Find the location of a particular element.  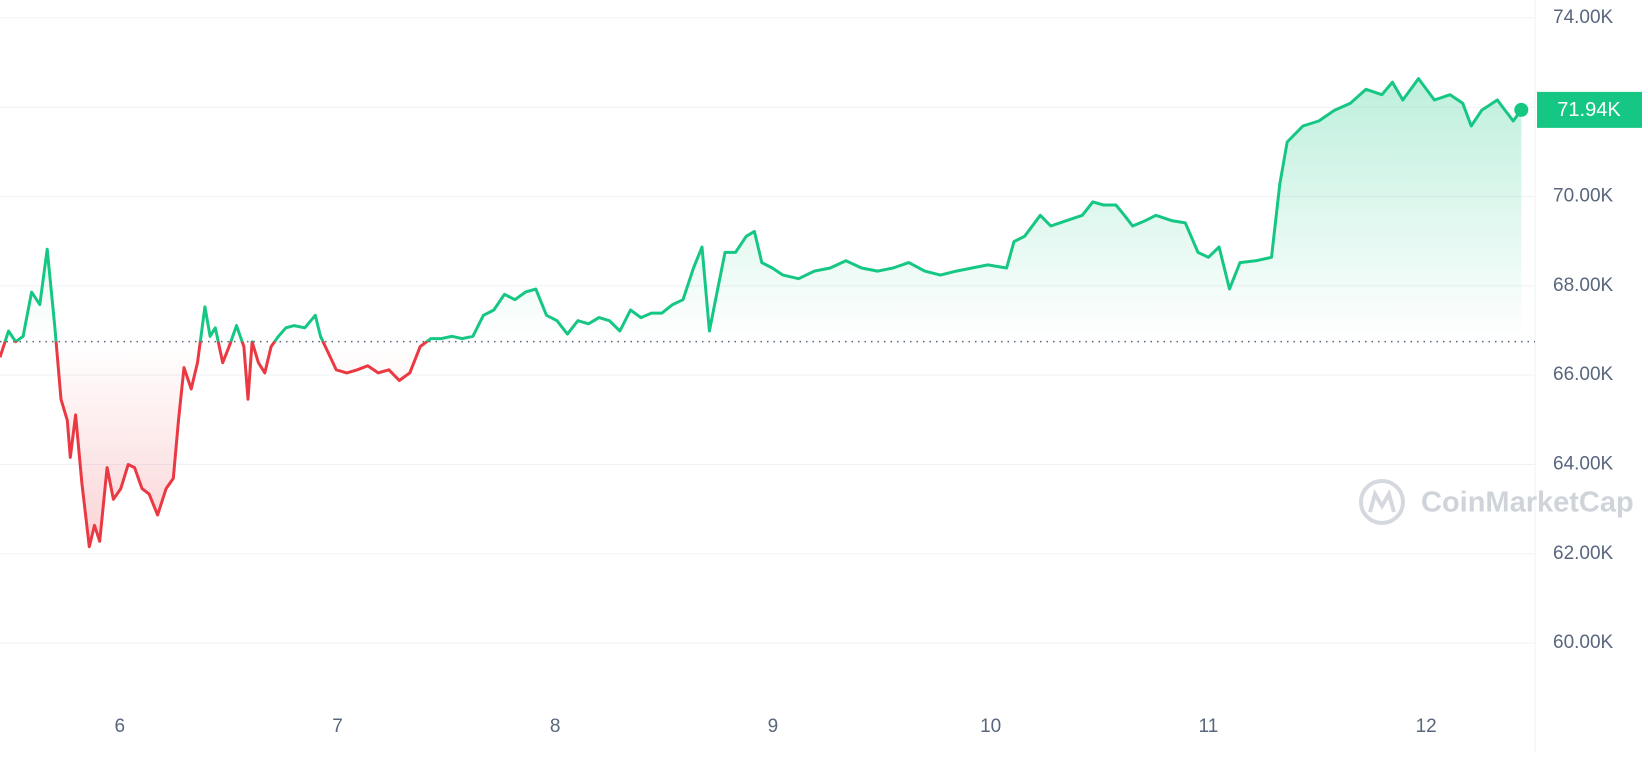

x-tick-label: 7 is located at coordinates (337, 726).